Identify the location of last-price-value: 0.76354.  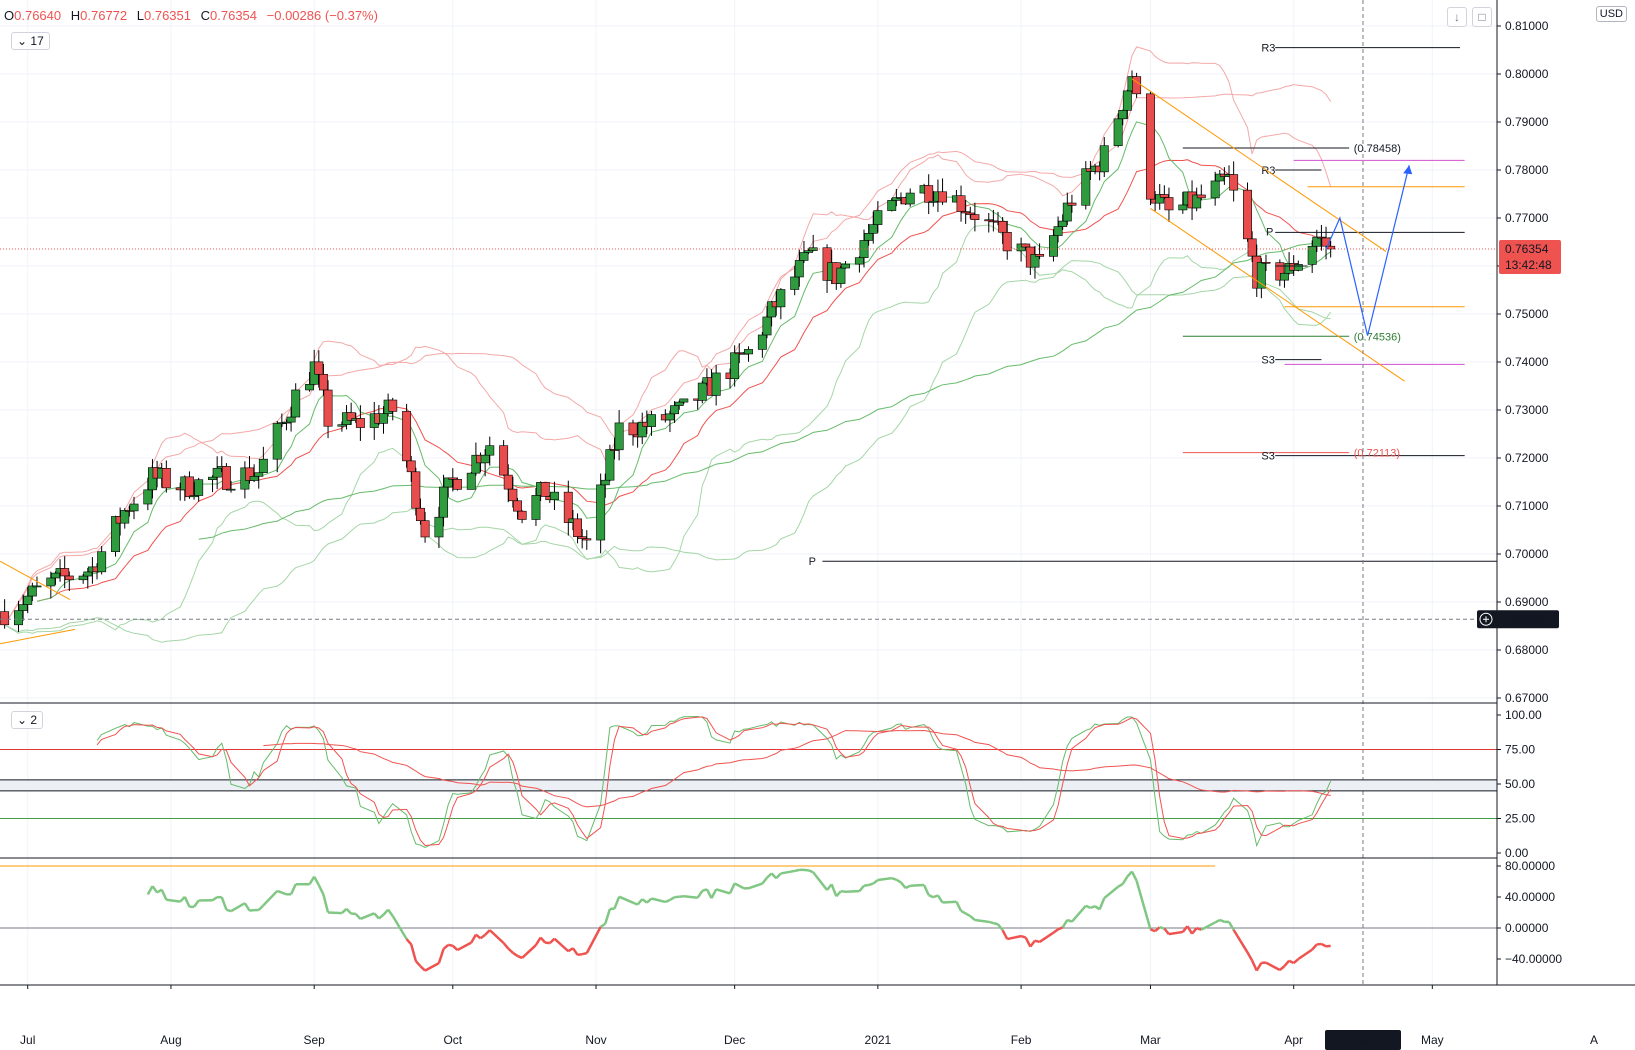
(1527, 249).